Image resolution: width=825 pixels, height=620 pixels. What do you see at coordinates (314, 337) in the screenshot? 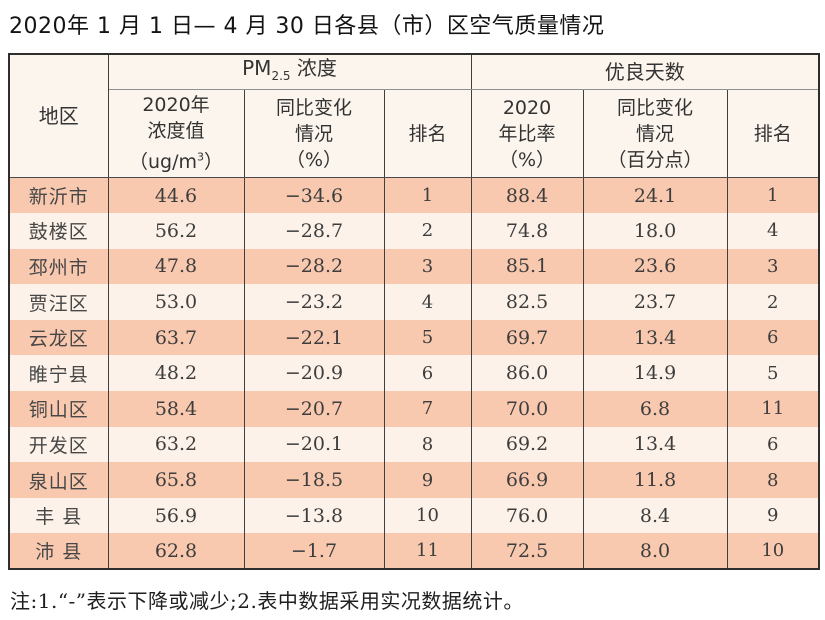
I see `pm-change-cell: −22.1` at bounding box center [314, 337].